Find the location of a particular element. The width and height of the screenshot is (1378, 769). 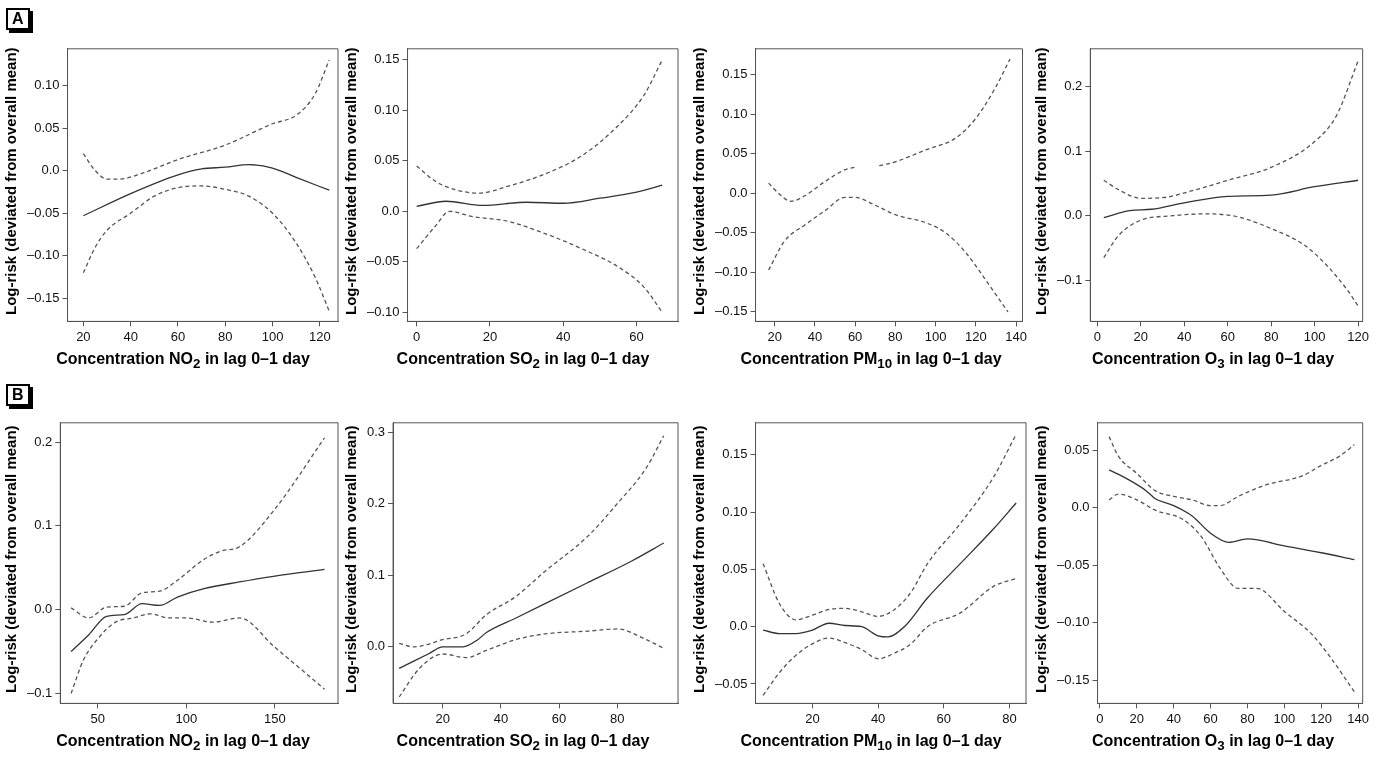

y-tick-label: –0.1 is located at coordinates (1069, 279).